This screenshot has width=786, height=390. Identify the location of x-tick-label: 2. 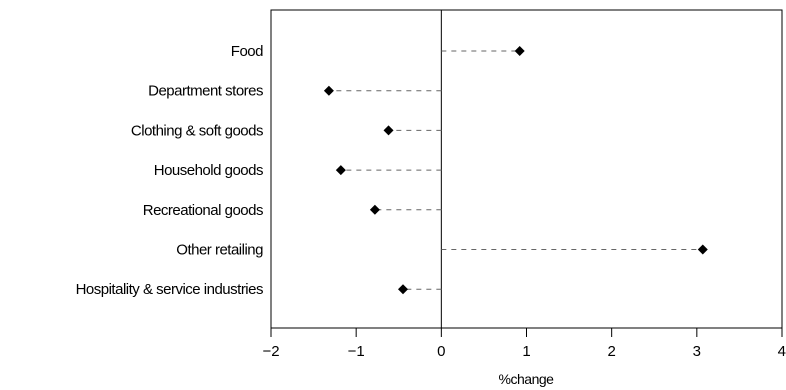
(611, 351).